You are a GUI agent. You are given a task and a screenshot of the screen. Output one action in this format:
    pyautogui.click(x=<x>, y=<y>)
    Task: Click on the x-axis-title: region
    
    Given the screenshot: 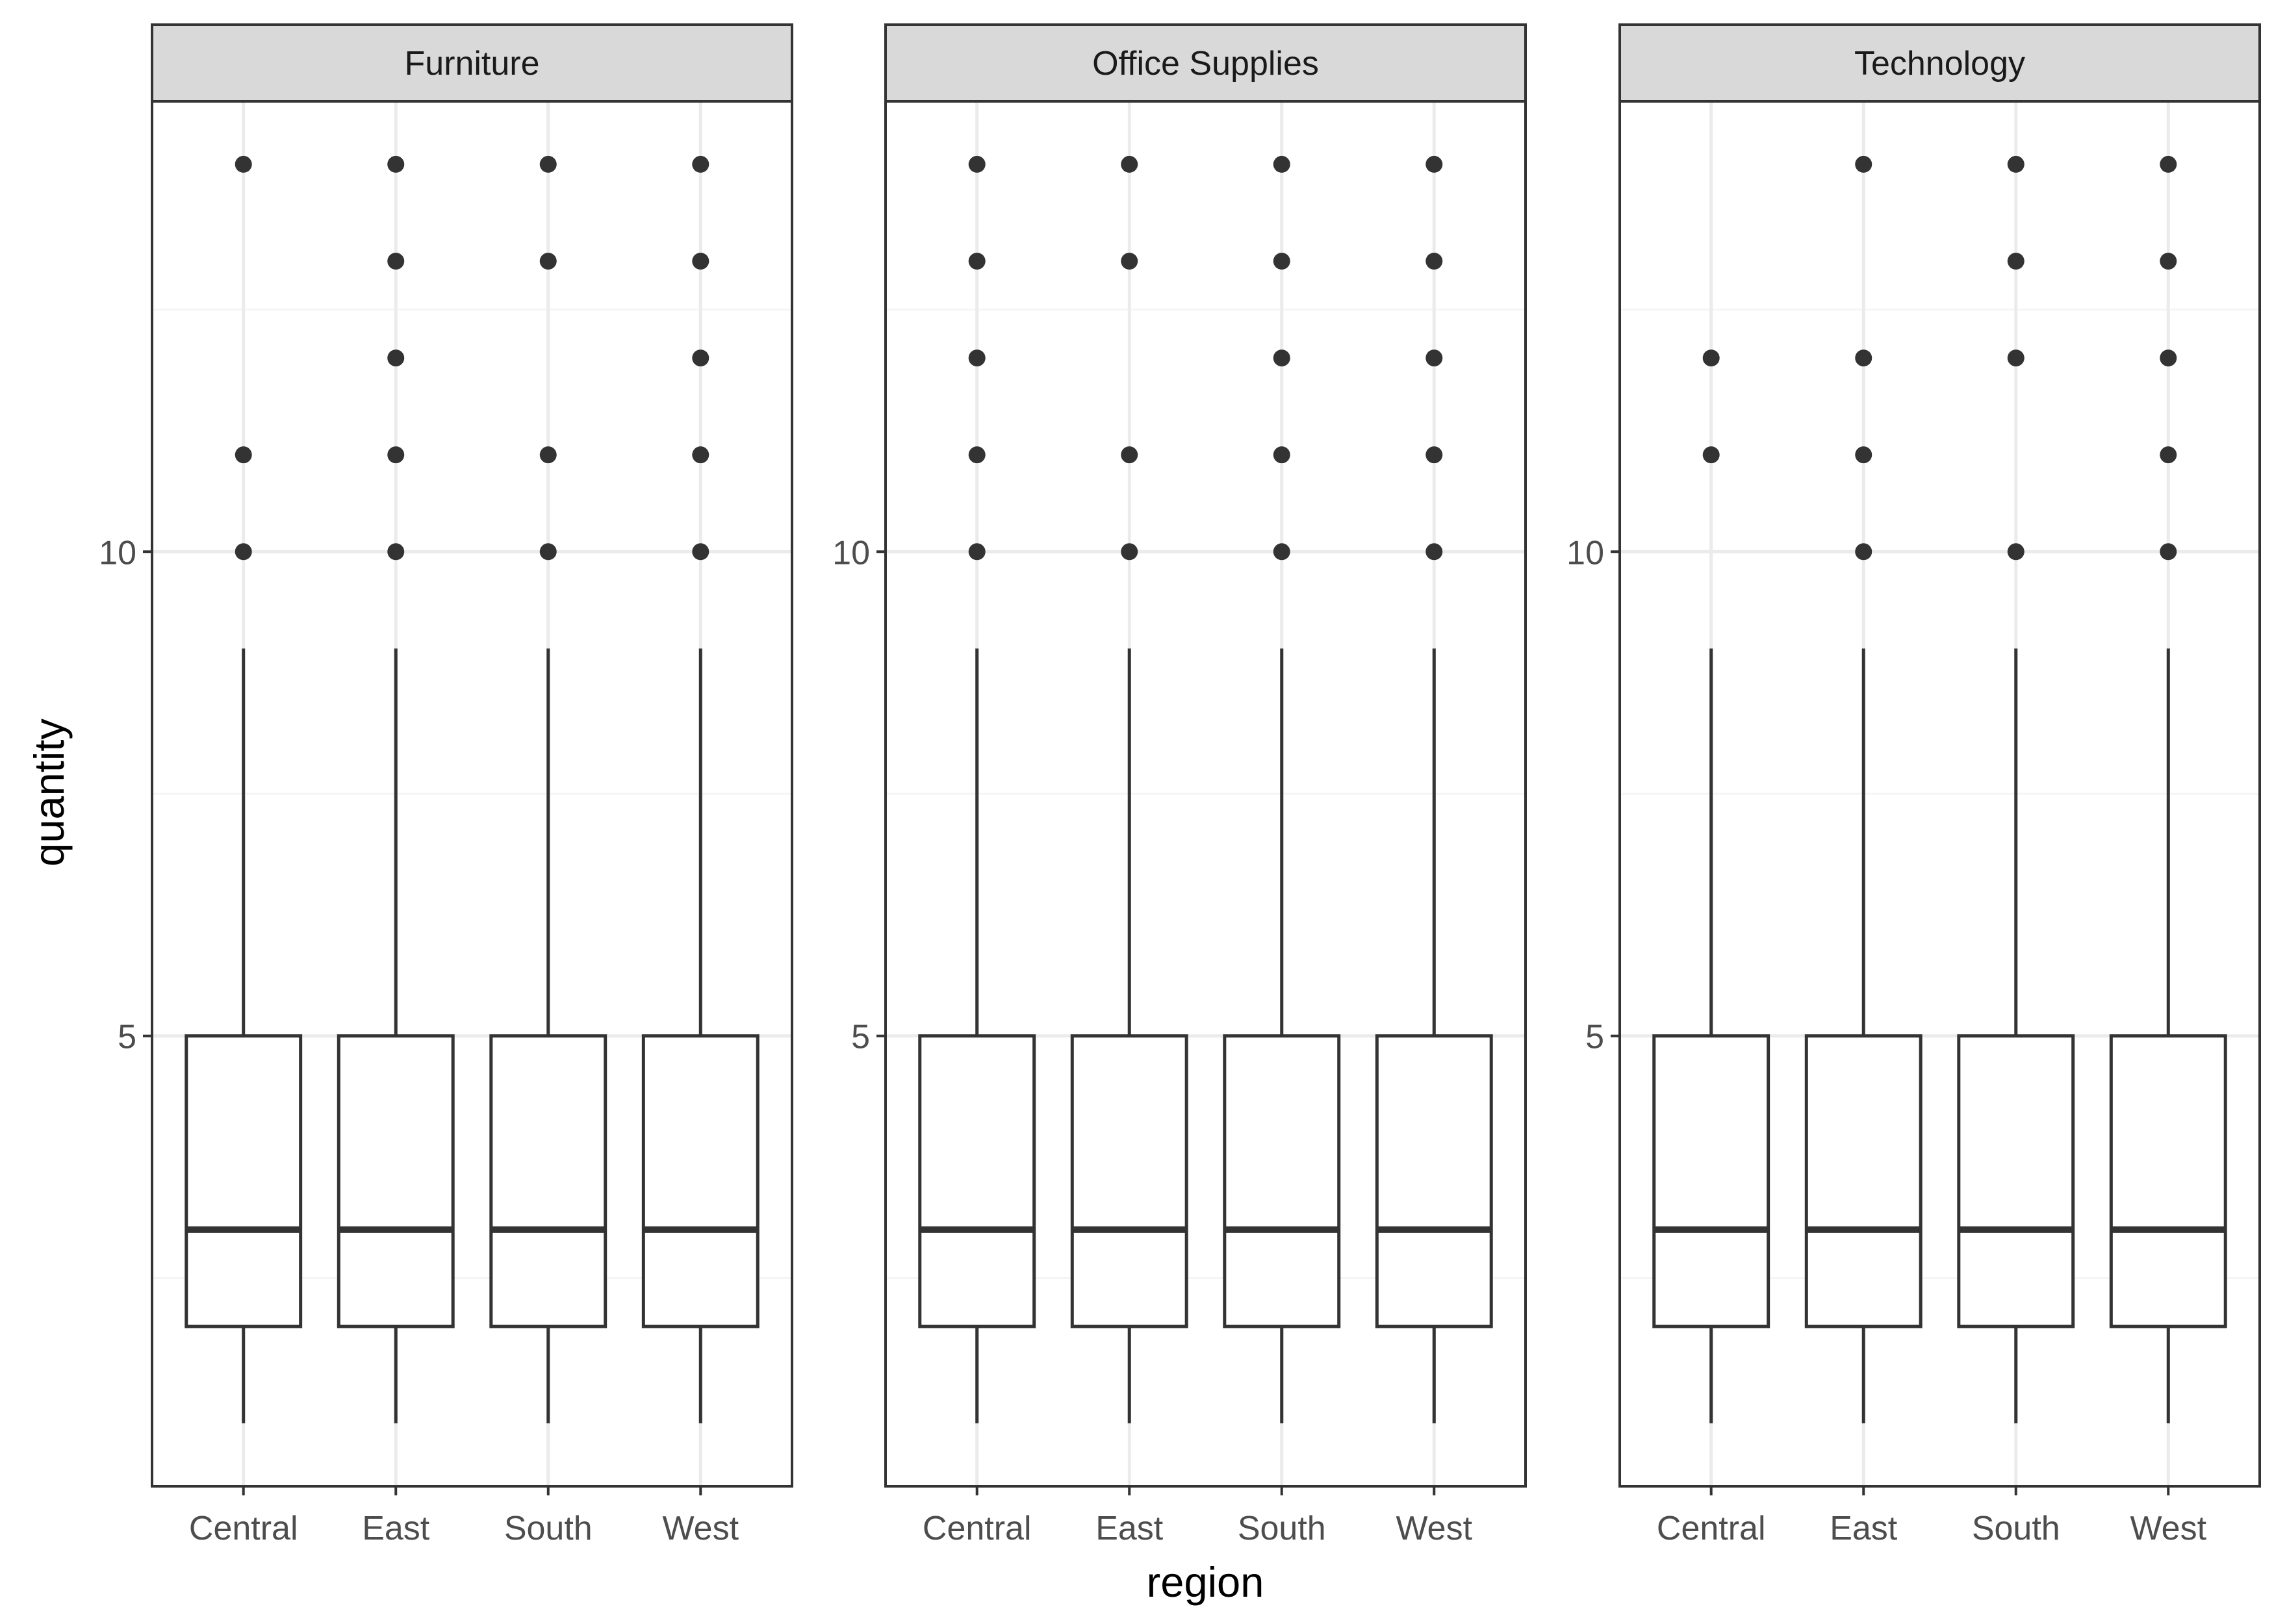 What is the action you would take?
    pyautogui.click(x=1205, y=1582)
    